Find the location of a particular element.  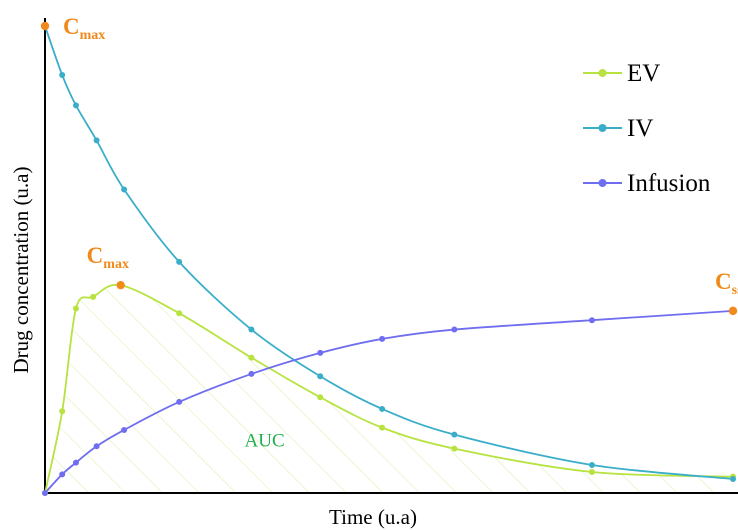

annotation-label-ss: Css is located at coordinates (726, 283).